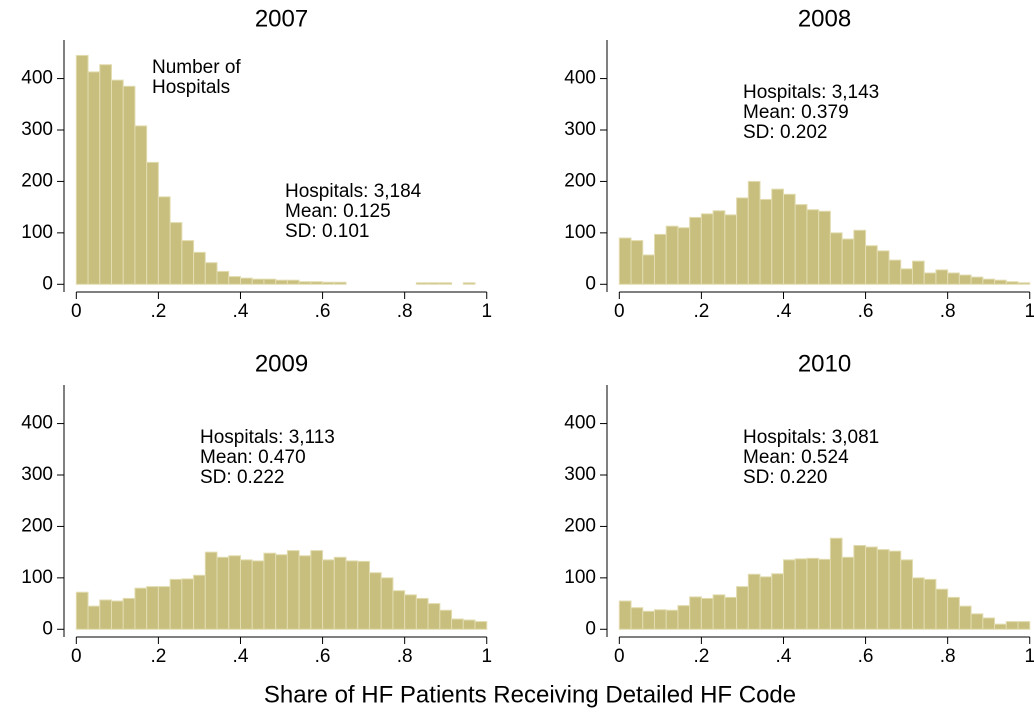 This screenshot has width=1034, height=717. What do you see at coordinates (811, 92) in the screenshot?
I see `annotation: Hospitals: 3,143` at bounding box center [811, 92].